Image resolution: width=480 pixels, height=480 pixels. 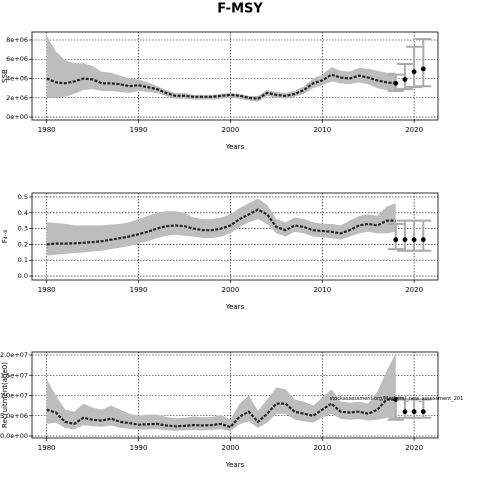 What do you see at coordinates (23, 213) in the screenshot?
I see `y-tick-label: 0.4` at bounding box center [23, 213].